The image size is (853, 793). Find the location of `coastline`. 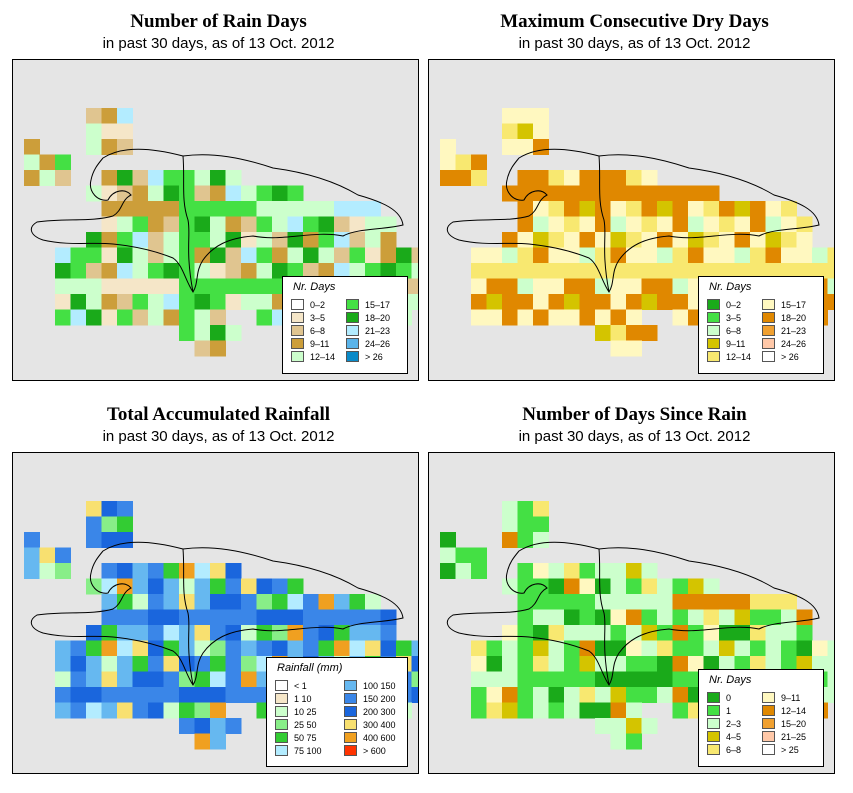

coastline is located at coordinates (633, 613).